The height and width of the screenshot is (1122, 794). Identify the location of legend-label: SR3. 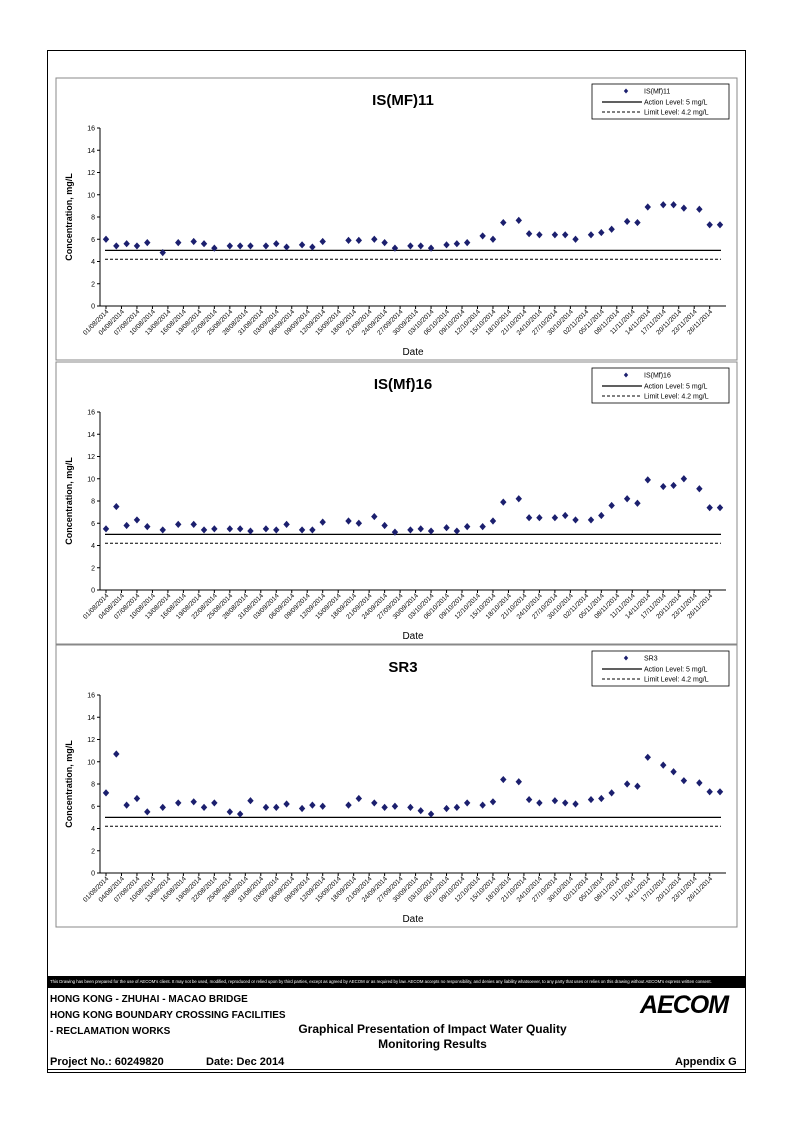
(651, 659).